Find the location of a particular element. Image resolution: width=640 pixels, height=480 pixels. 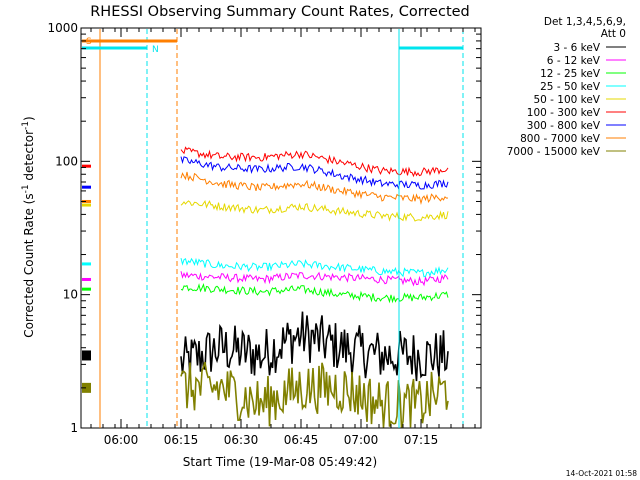

legend-label-5: 100 - 300 keV is located at coordinates (564, 113).